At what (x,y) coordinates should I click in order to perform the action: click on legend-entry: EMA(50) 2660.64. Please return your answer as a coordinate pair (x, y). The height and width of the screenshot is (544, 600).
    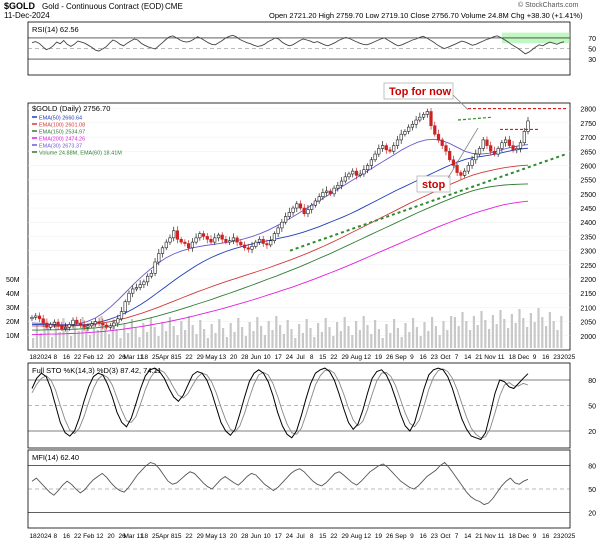
    Looking at the image, I should click on (60, 119).